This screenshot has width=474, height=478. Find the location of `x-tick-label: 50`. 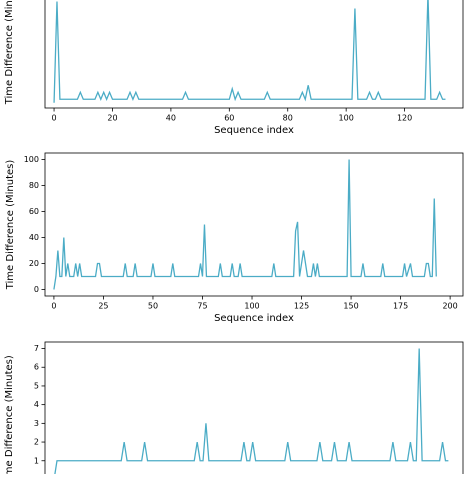

x-tick-label: 50 is located at coordinates (153, 306).